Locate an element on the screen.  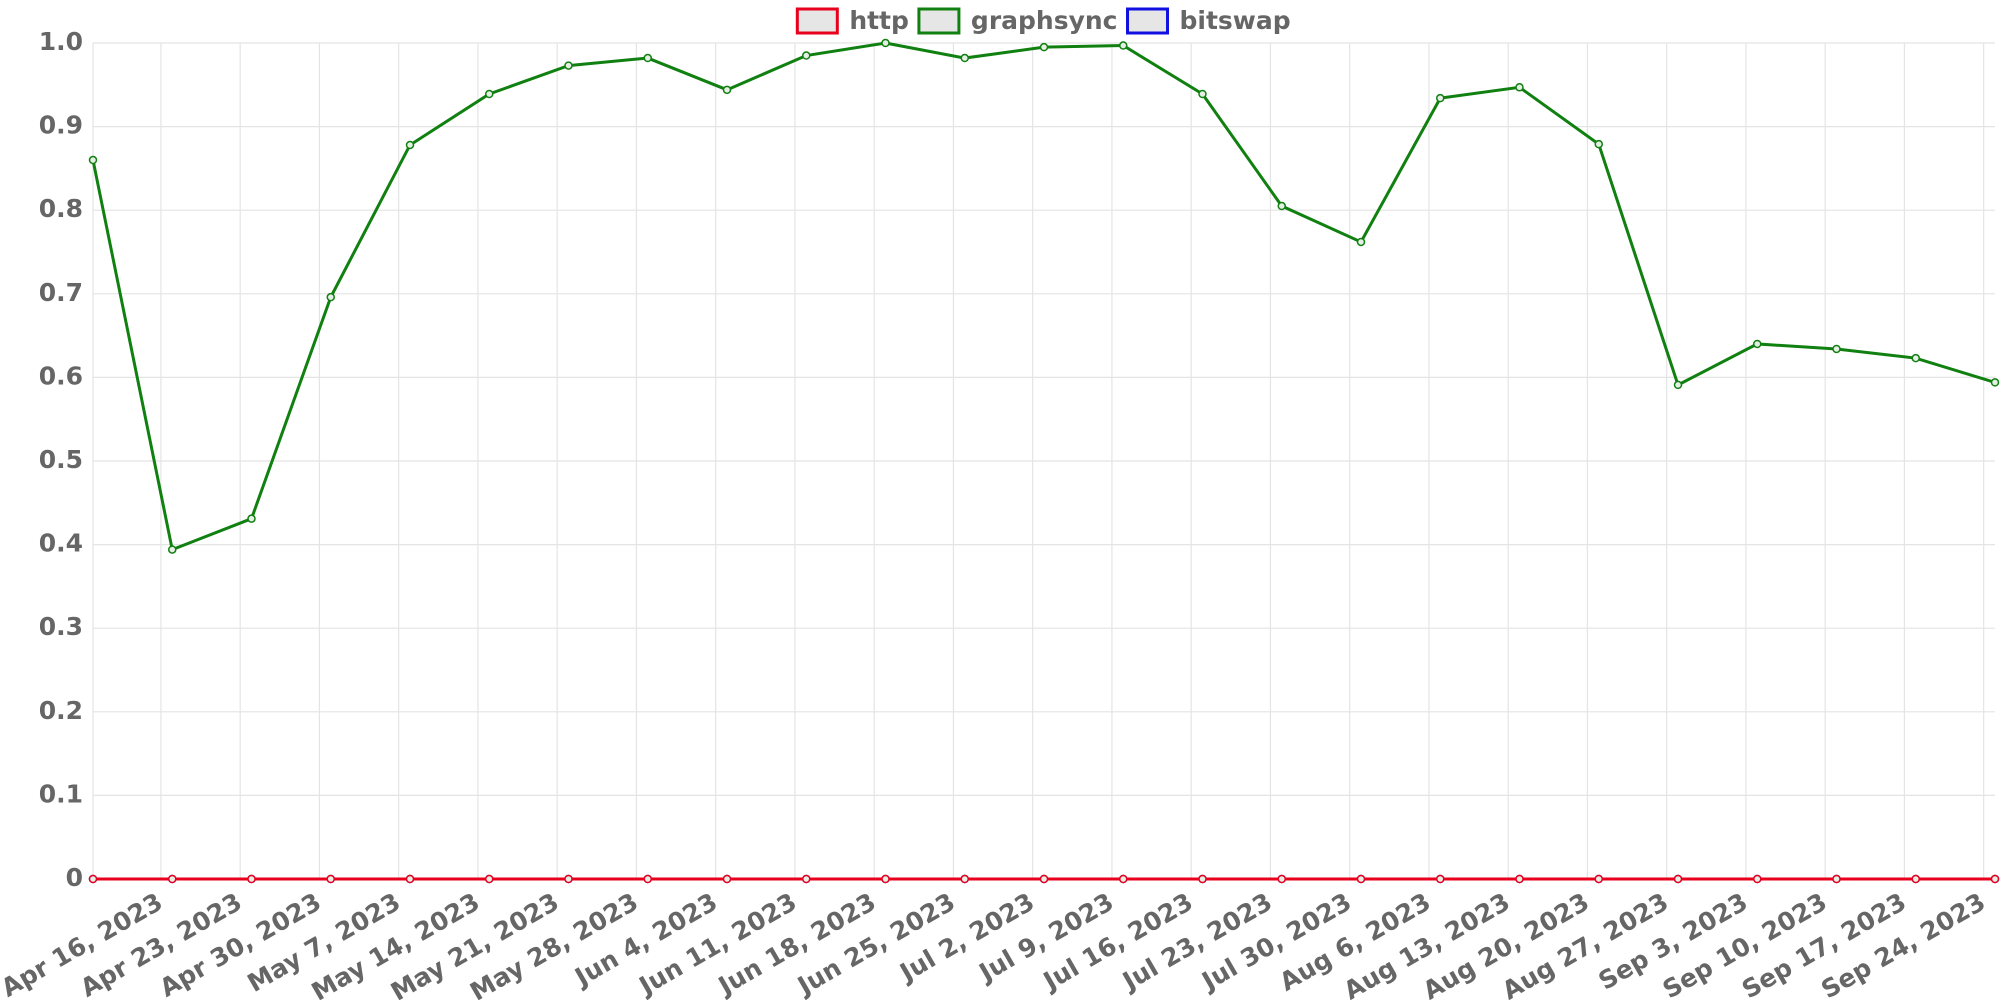
y-tick-label: 0.7 is located at coordinates (61, 292).